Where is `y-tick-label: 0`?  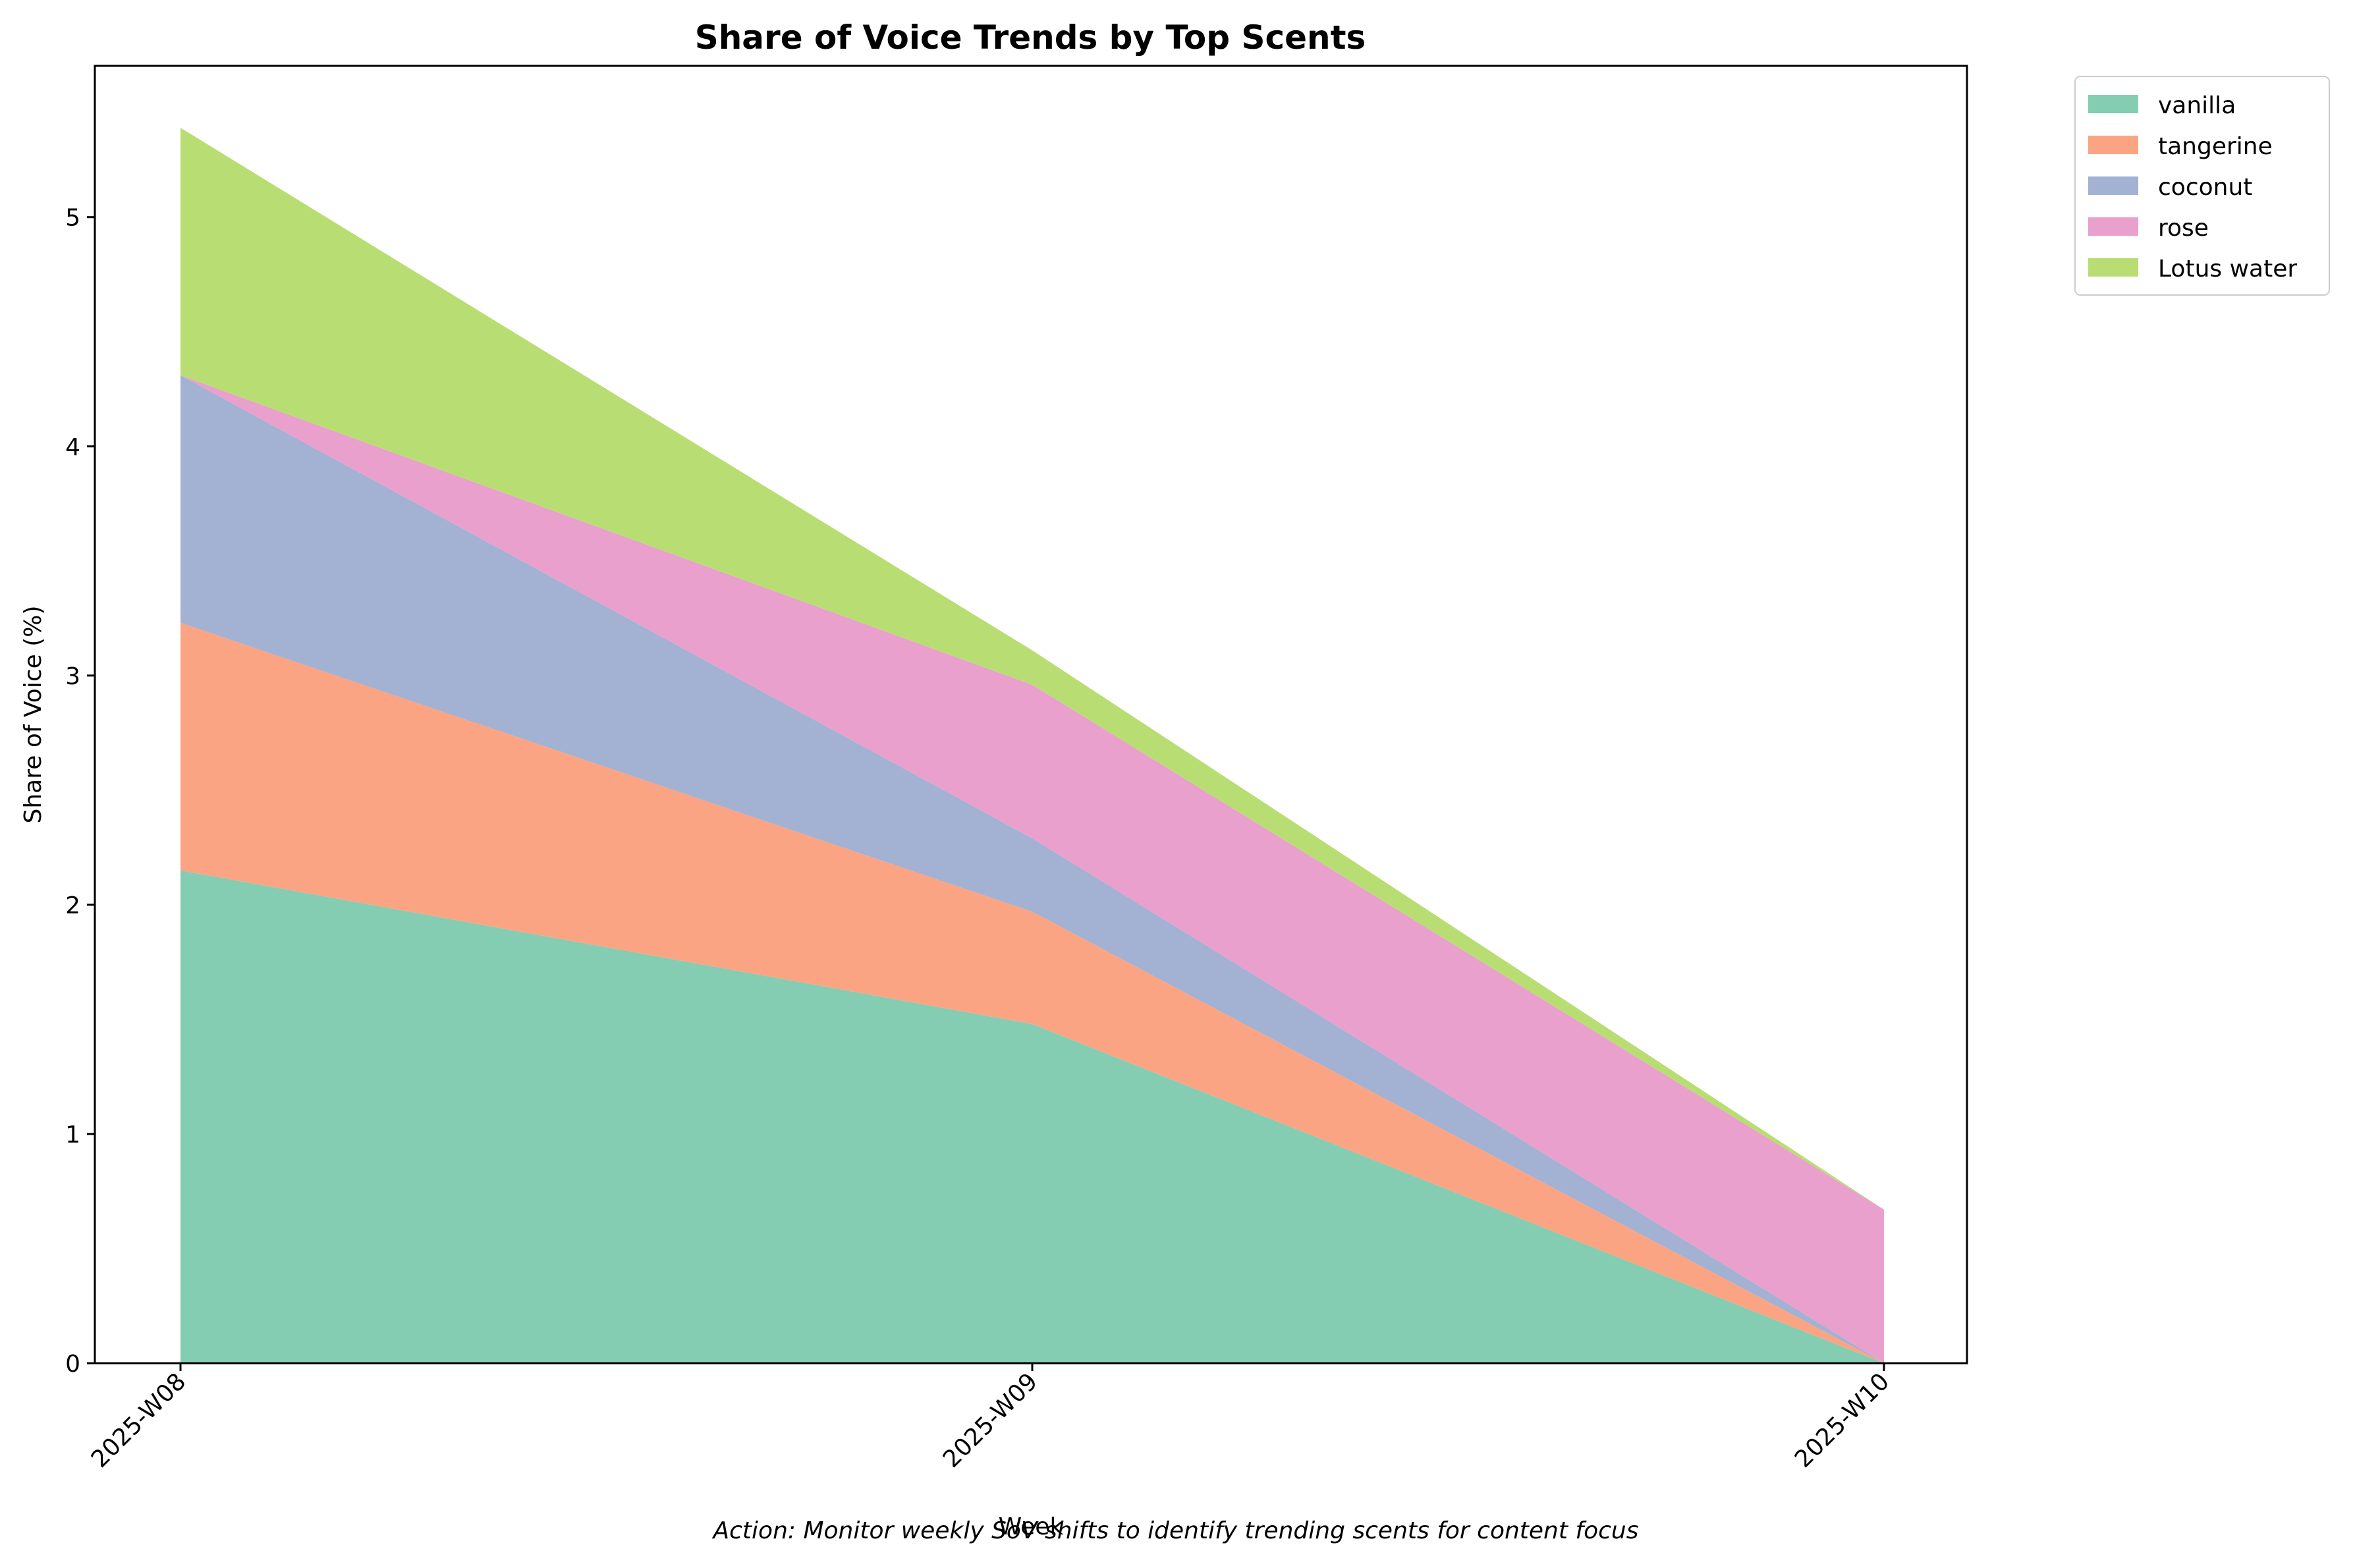 y-tick-label: 0 is located at coordinates (72, 1364).